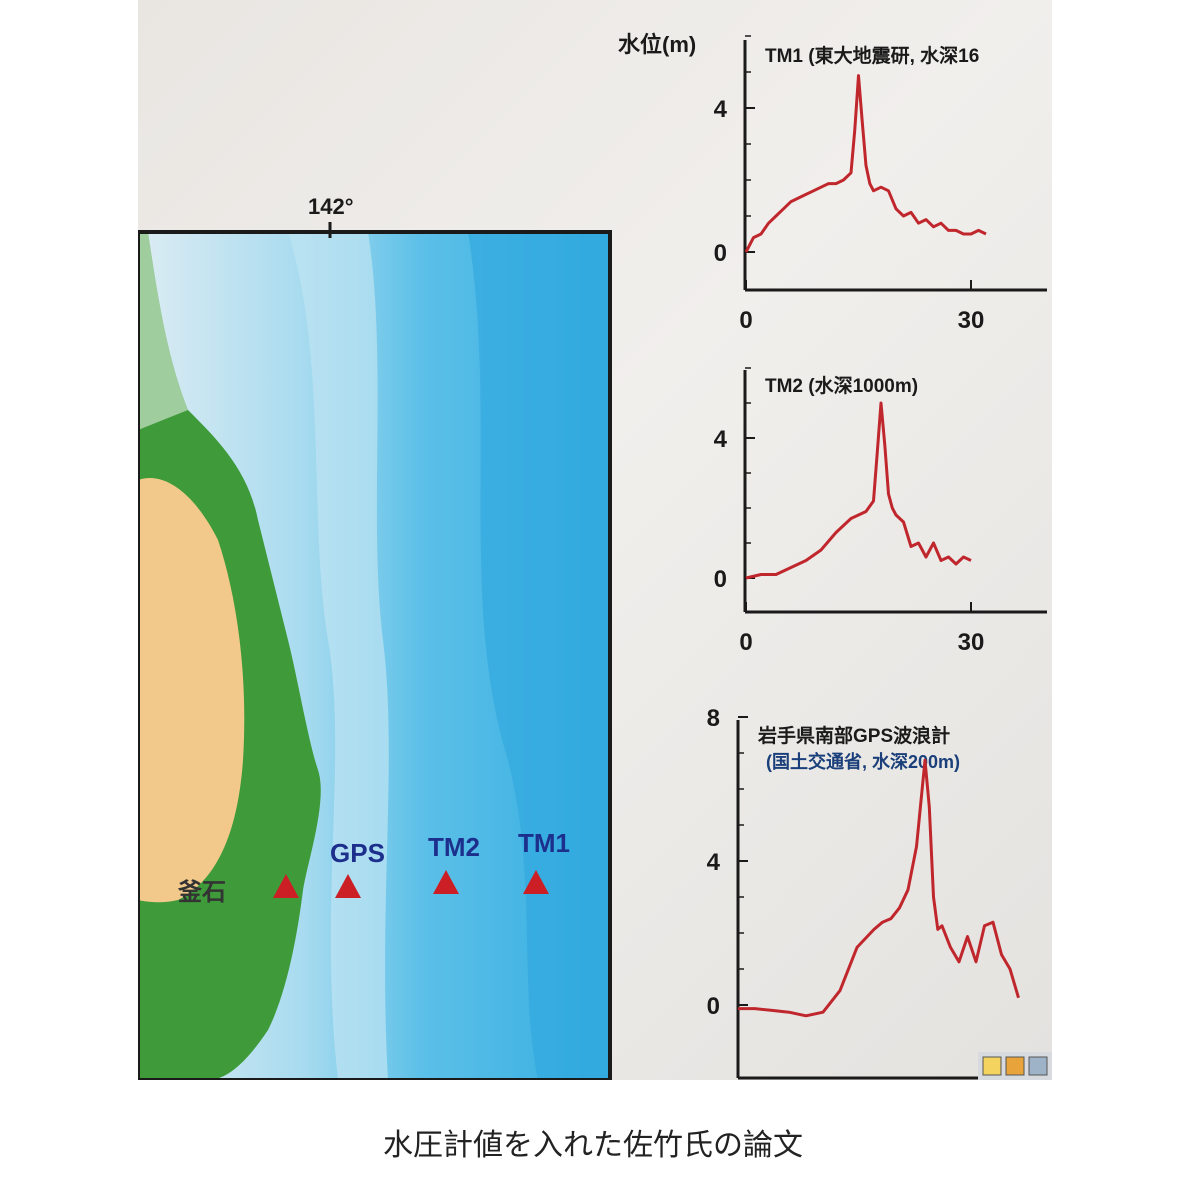 This screenshot has width=1186, height=1186. I want to click on station-label: TM1, so click(544, 843).